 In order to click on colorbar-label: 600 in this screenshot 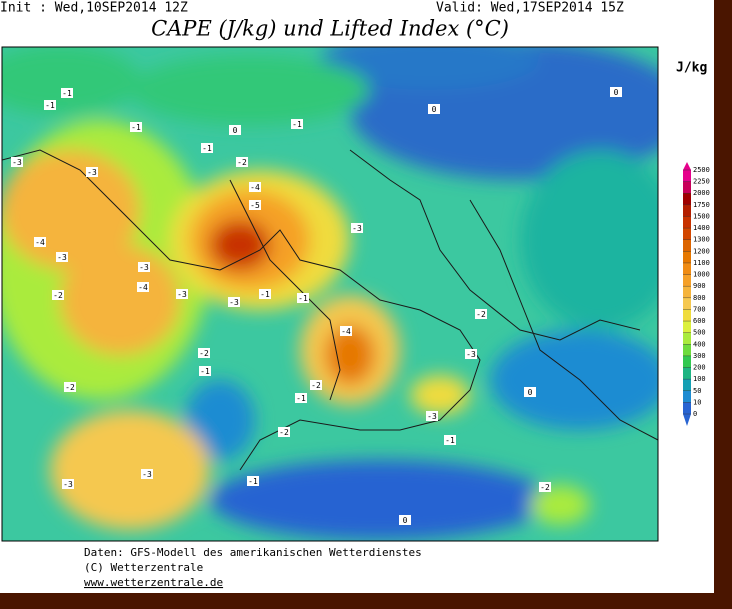, I will do `click(699, 321)`.